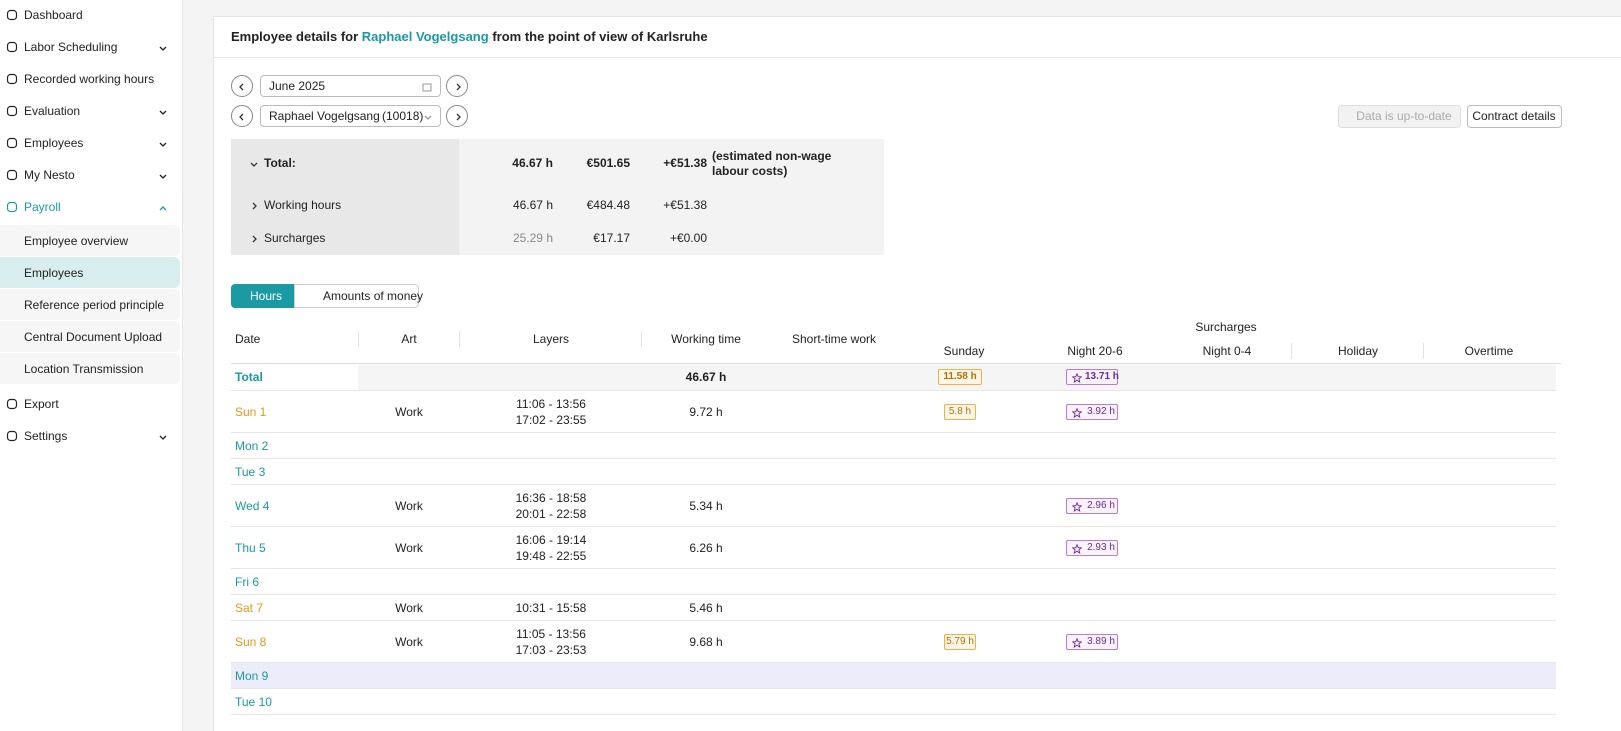 The width and height of the screenshot is (1621, 731). I want to click on status-button, so click(1399, 116).